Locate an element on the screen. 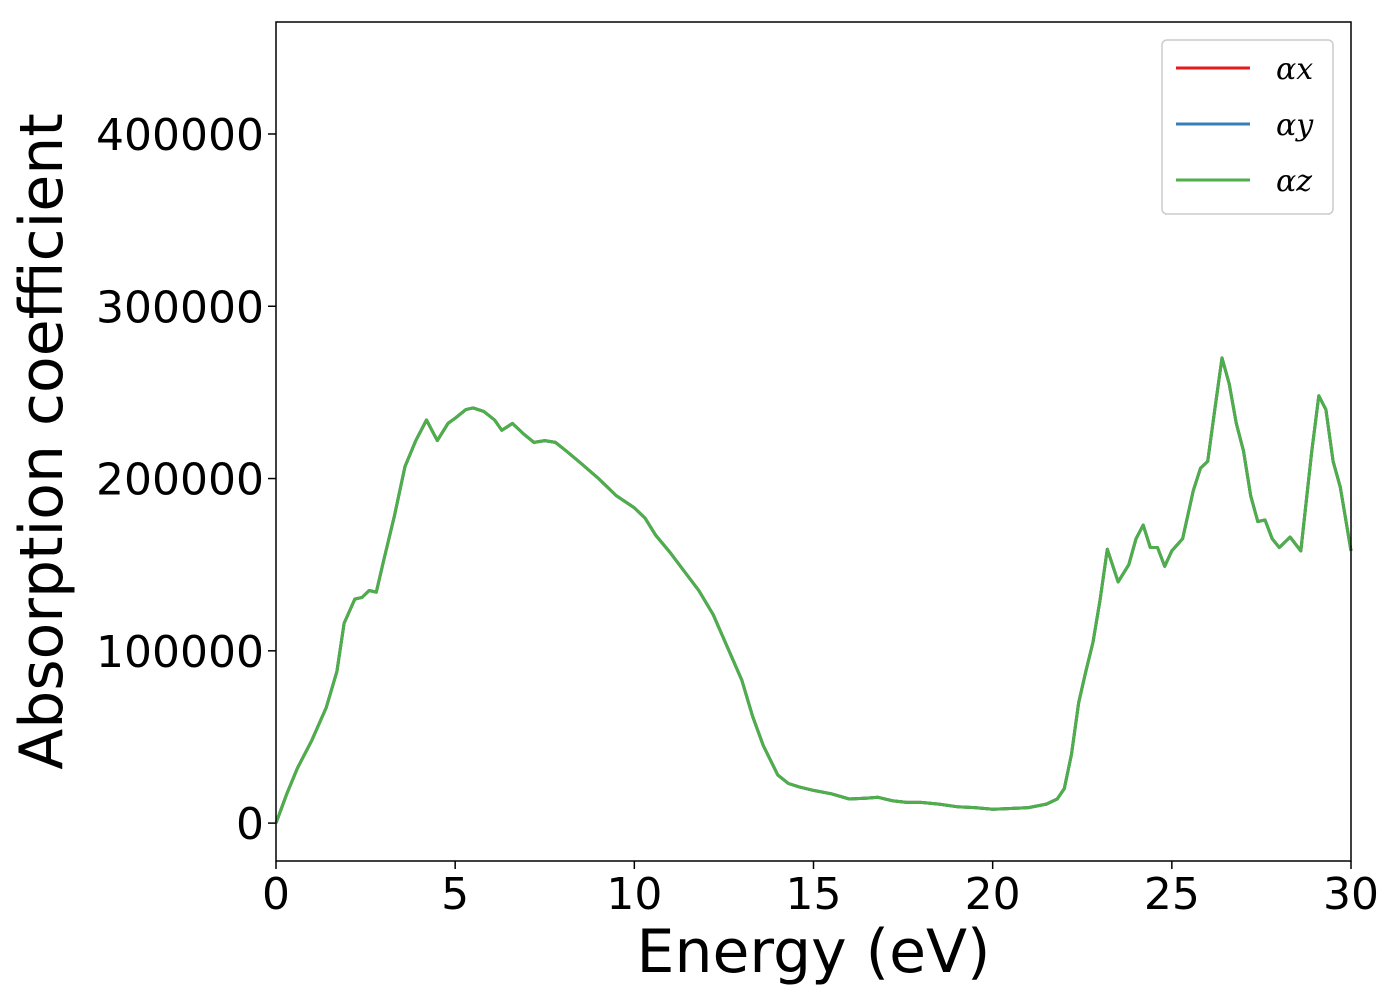  x-axis-ticks: 0 5 10 15 20 25 30 is located at coordinates (820, 890).